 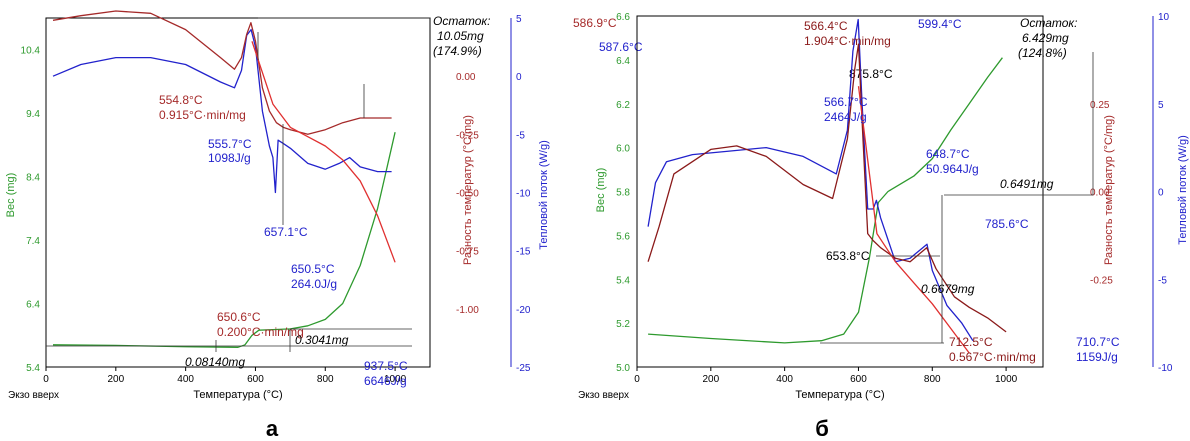 I want to click on enthalpy-label-650-a: 264.0J/g, so click(x=314, y=284).